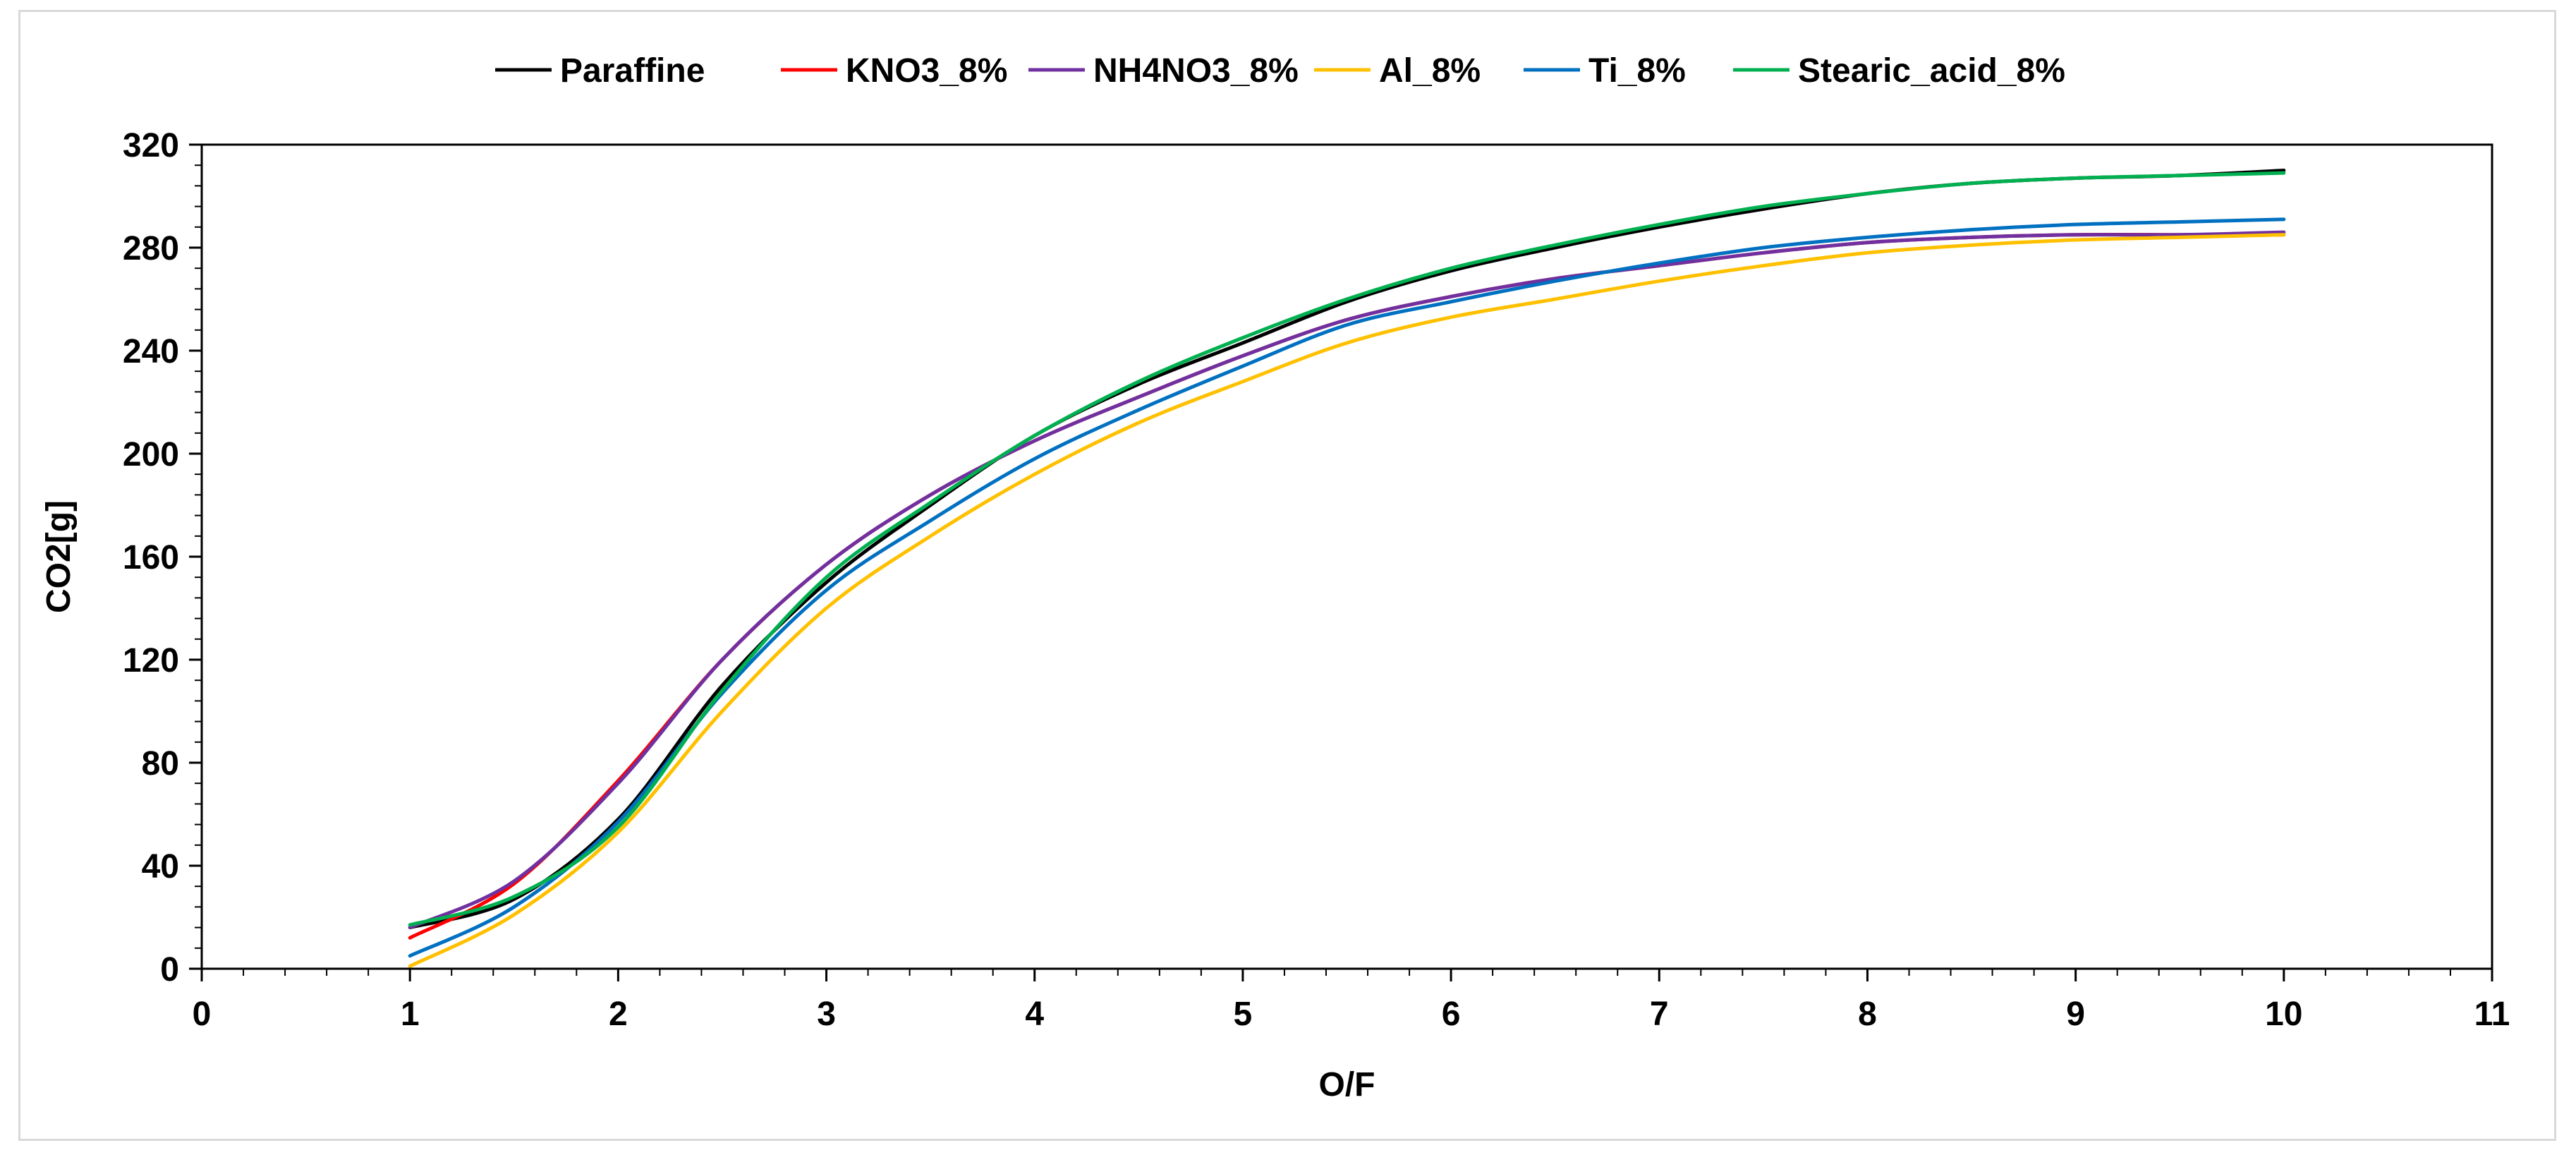  What do you see at coordinates (160, 866) in the screenshot?
I see `y-tick-label: 40` at bounding box center [160, 866].